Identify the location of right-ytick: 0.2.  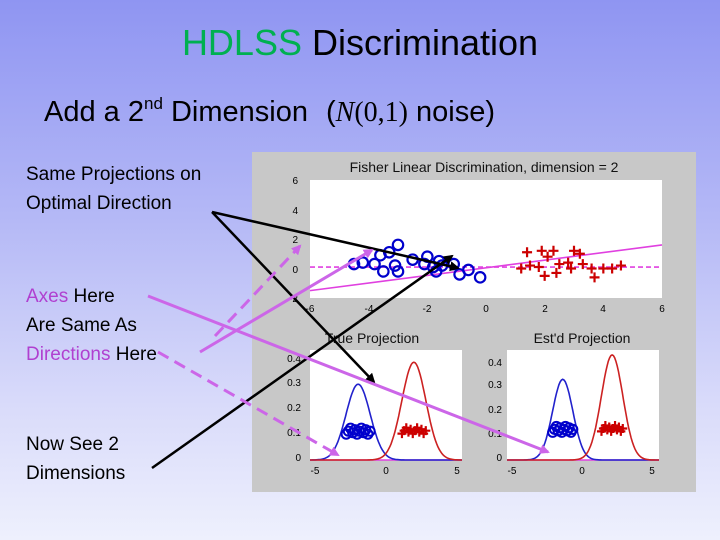
(495, 410).